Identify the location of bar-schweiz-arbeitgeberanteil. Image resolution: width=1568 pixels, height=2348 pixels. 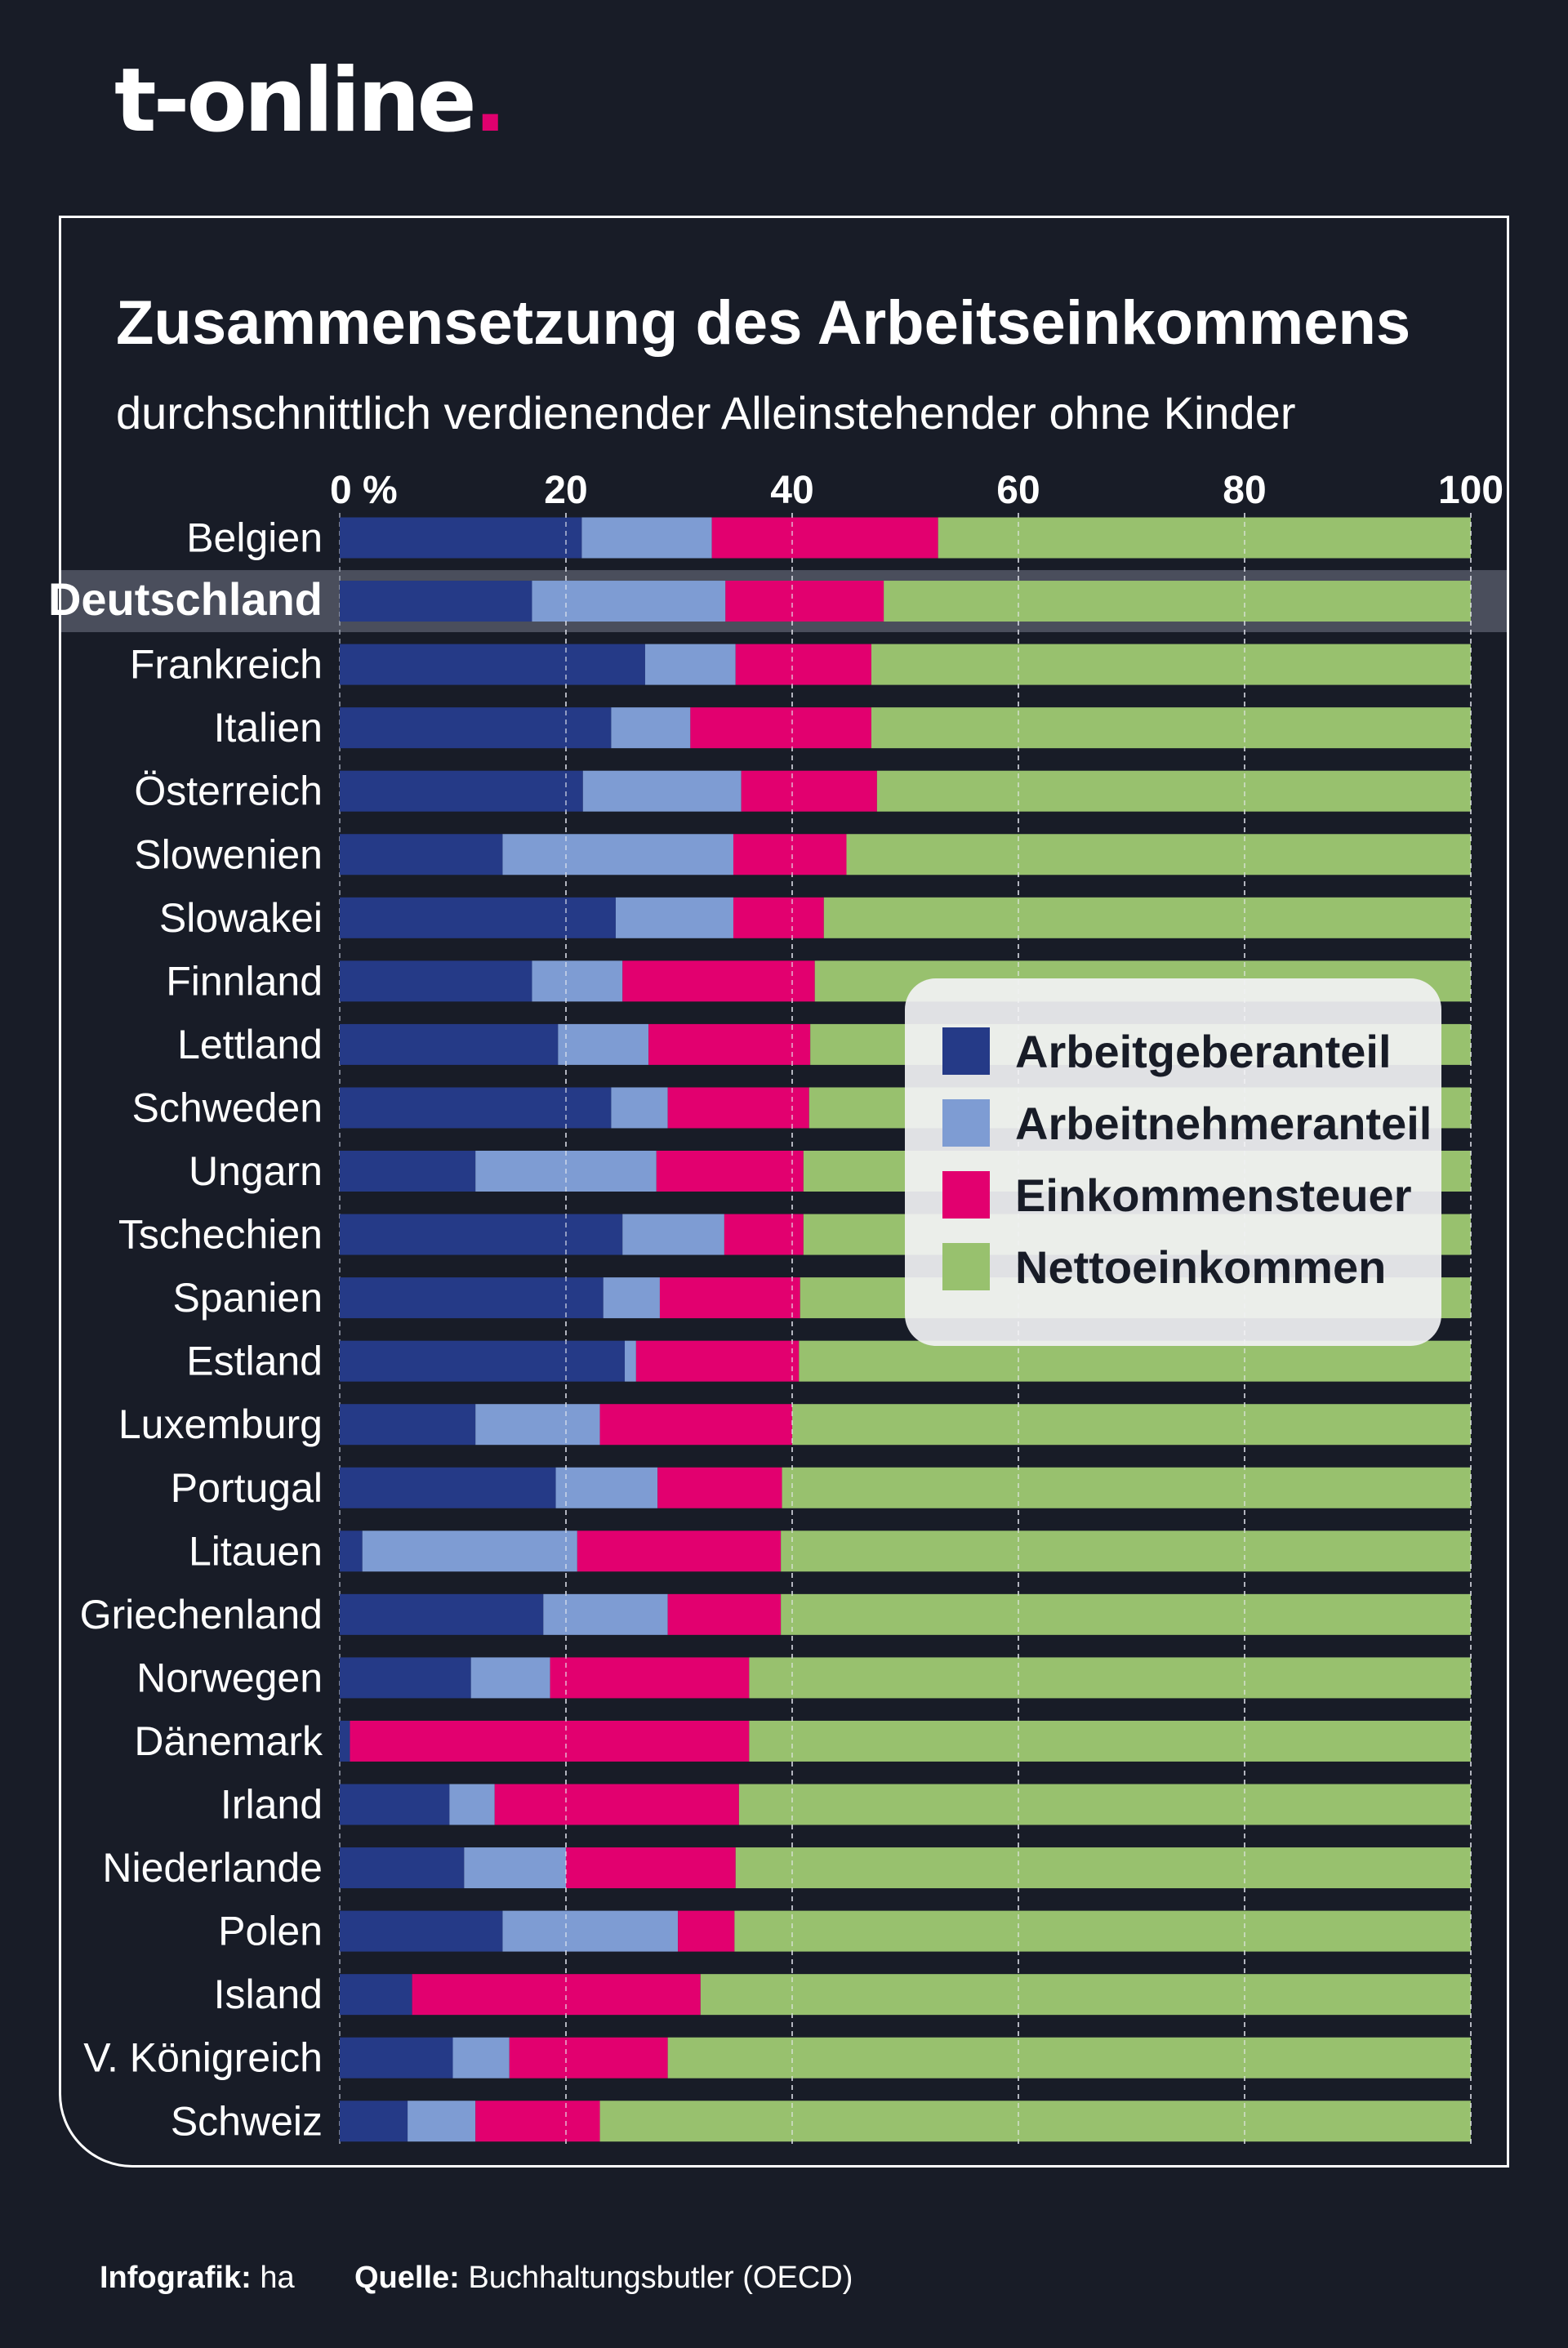
(374, 2122).